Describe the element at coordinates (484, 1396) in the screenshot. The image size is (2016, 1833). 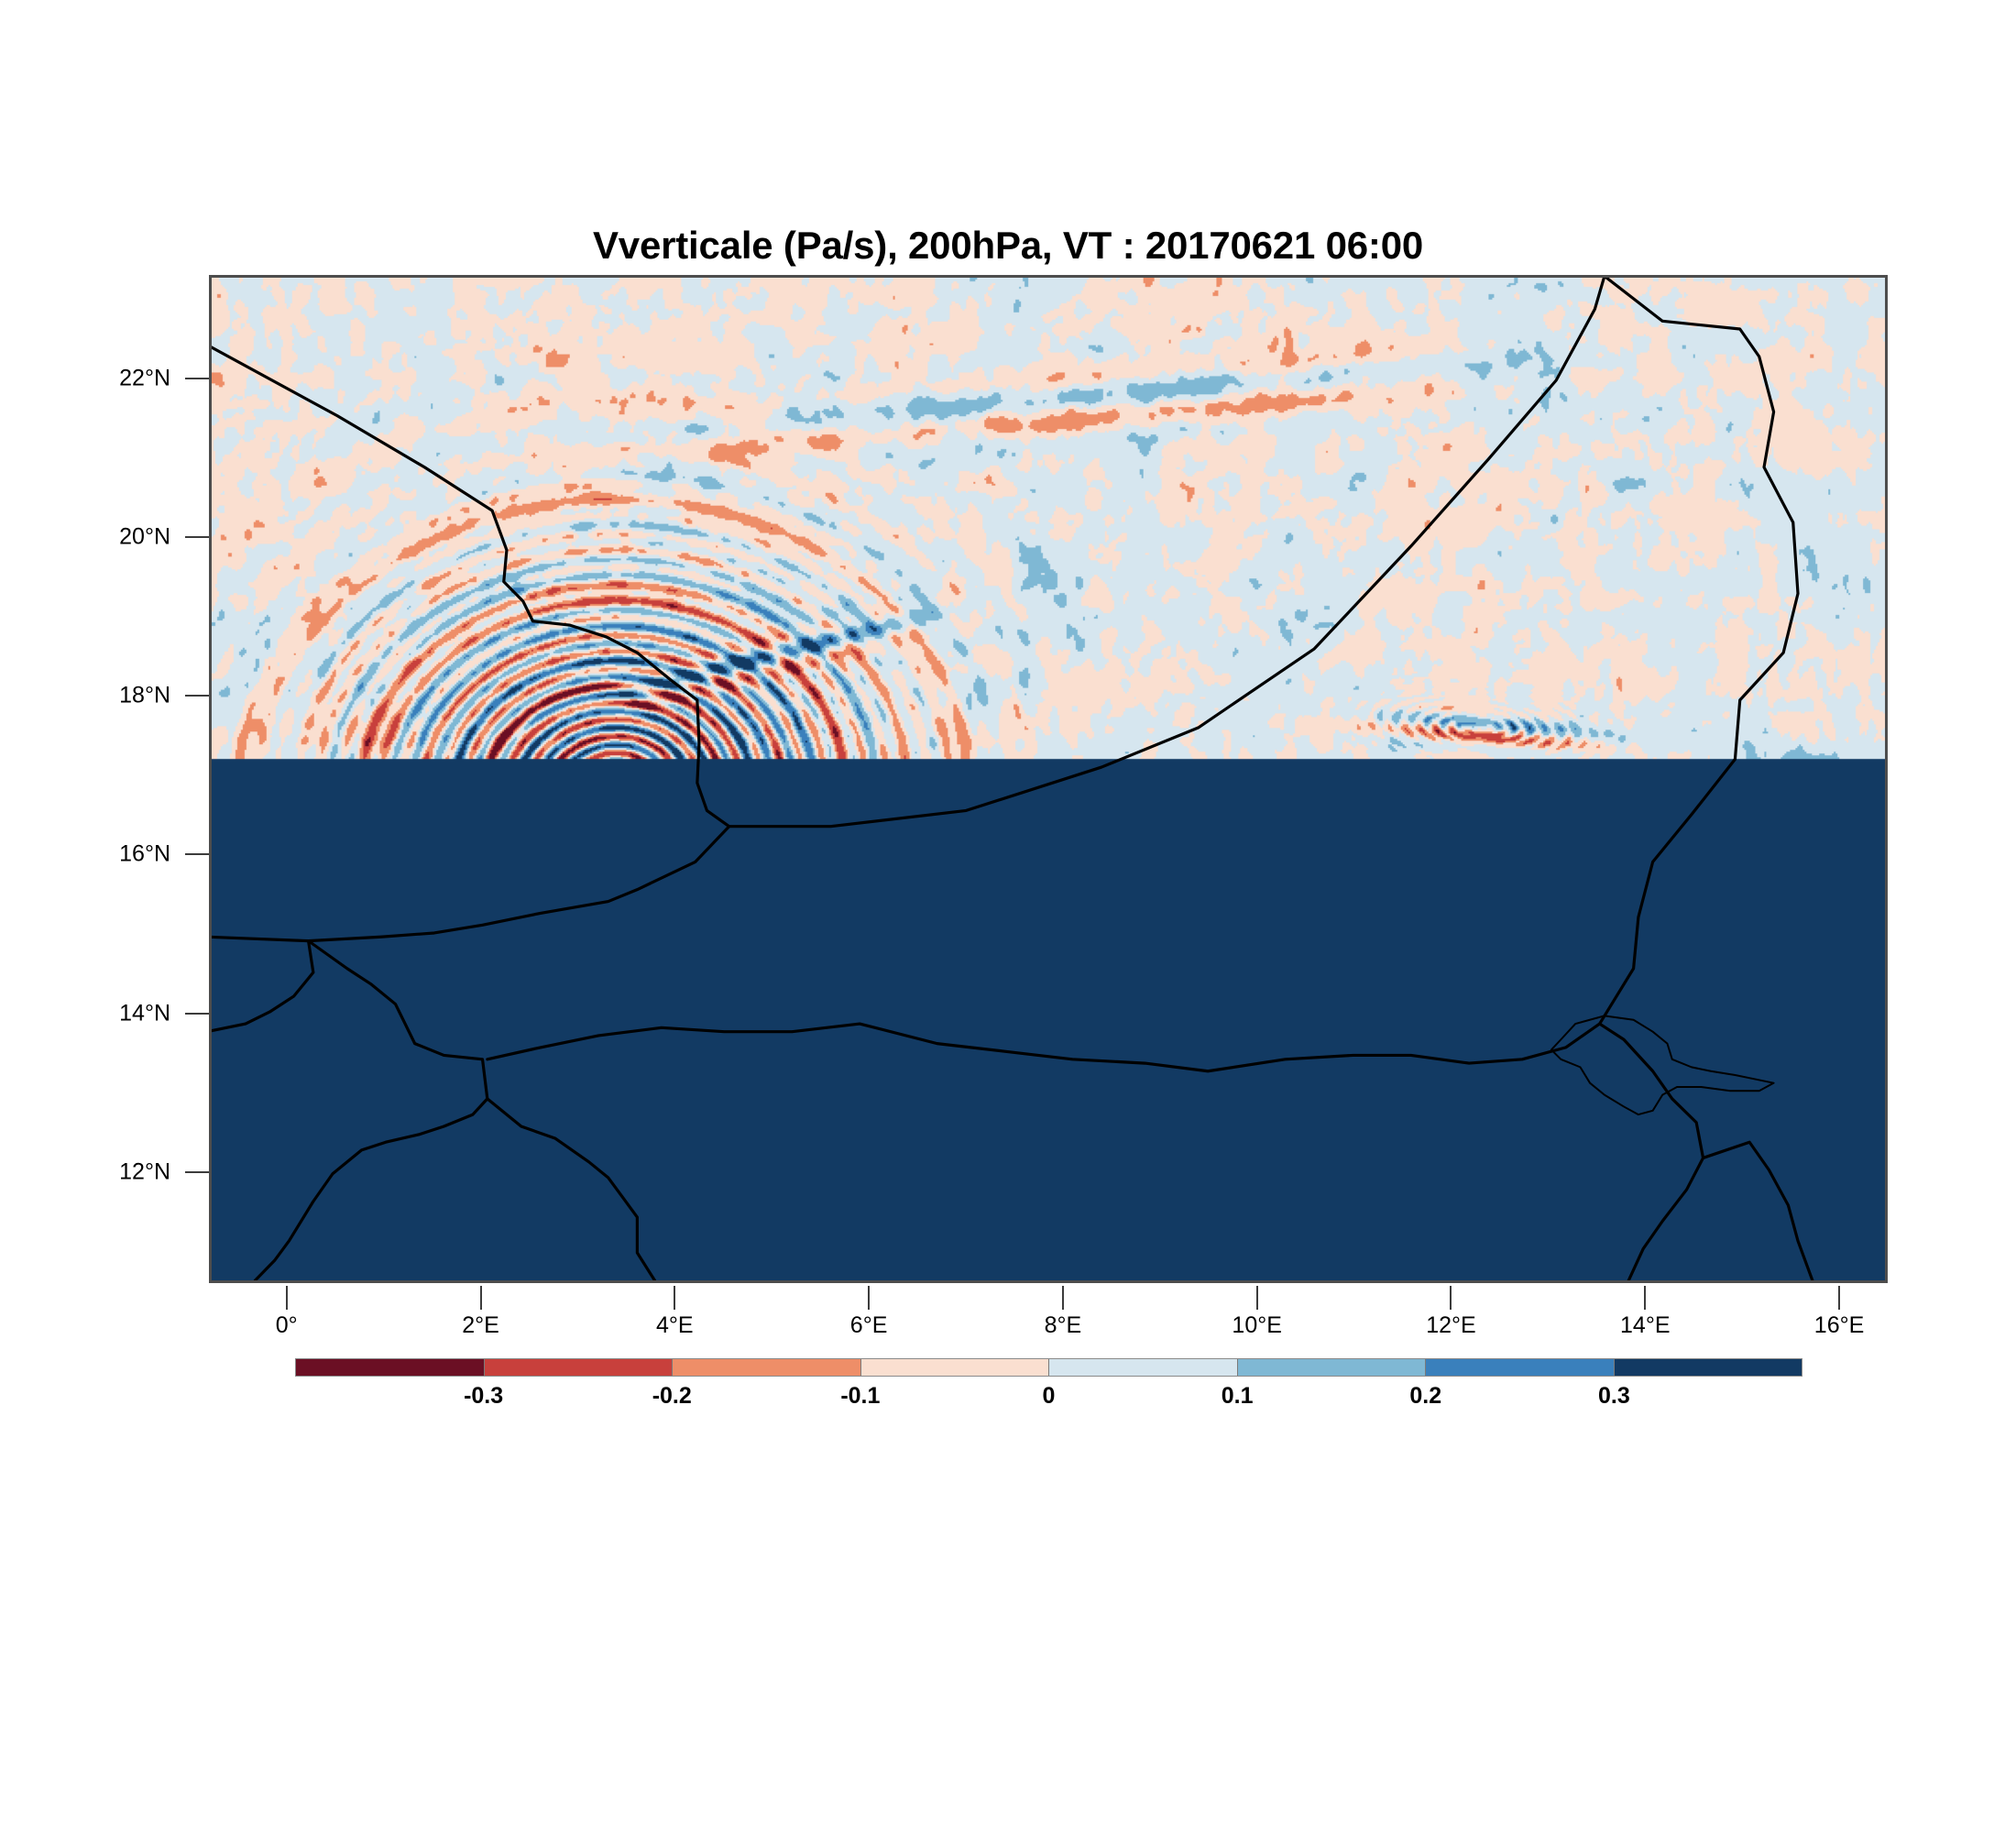
I see `colorbar-tick-label: -0.3` at that location.